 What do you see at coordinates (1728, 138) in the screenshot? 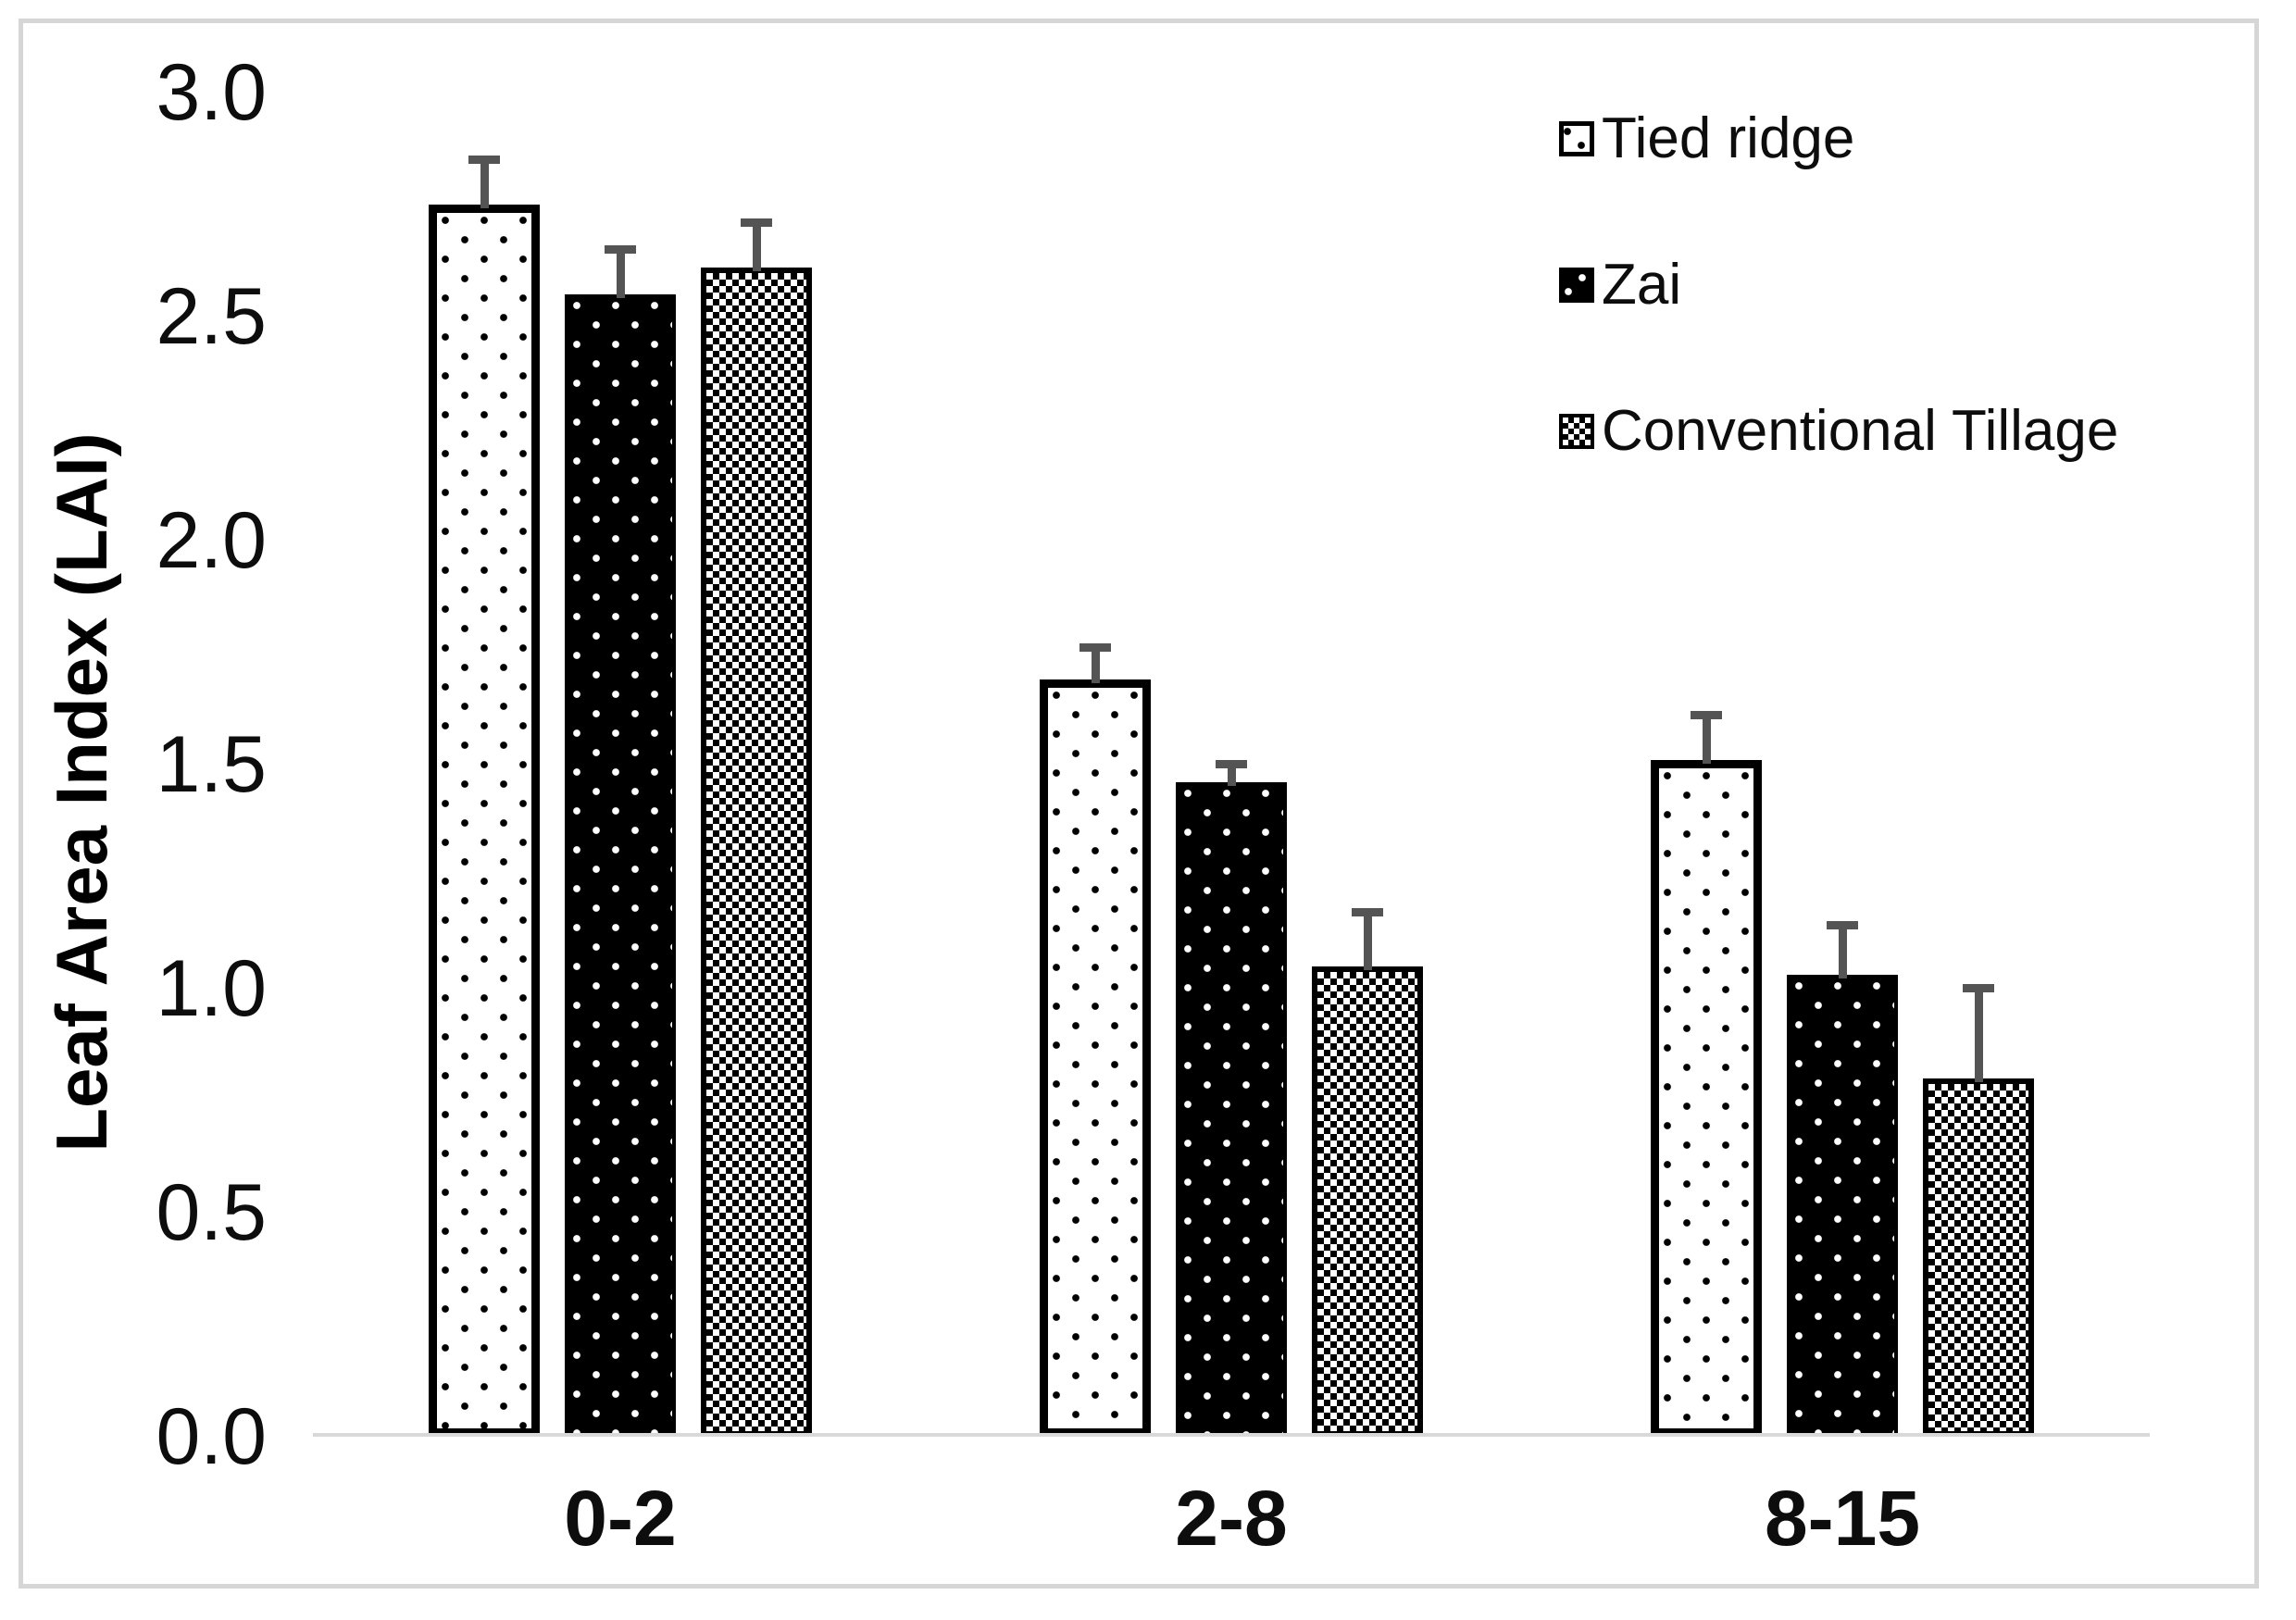
I see `legend-label-tied-ridge: Tied ridge` at bounding box center [1728, 138].